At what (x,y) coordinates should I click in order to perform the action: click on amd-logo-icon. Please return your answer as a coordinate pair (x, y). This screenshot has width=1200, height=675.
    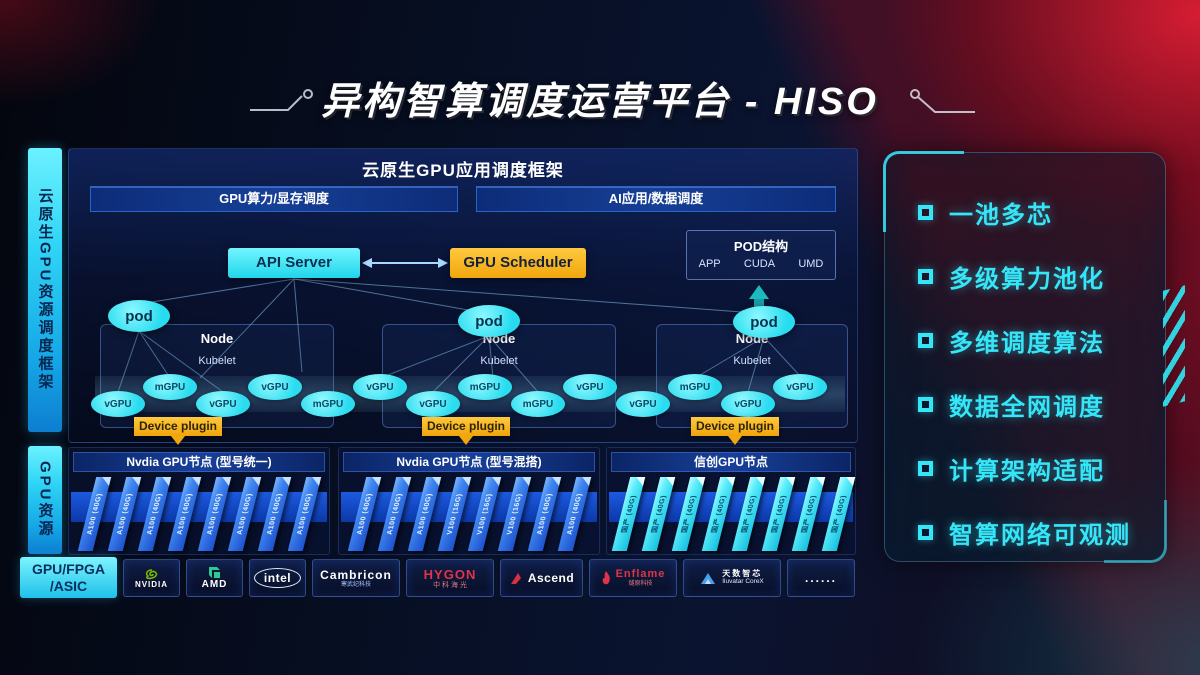
    Looking at the image, I should click on (214, 572).